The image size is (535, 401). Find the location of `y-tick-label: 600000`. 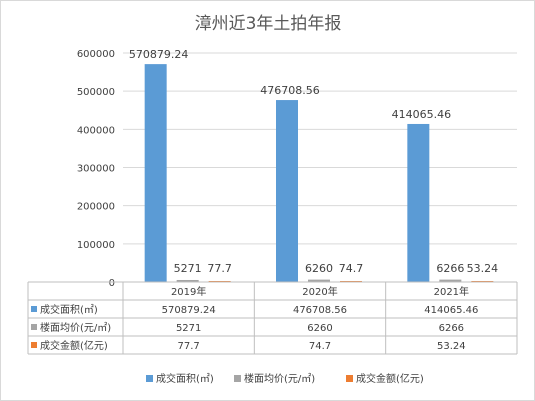

y-tick-label: 600000 is located at coordinates (96, 54).